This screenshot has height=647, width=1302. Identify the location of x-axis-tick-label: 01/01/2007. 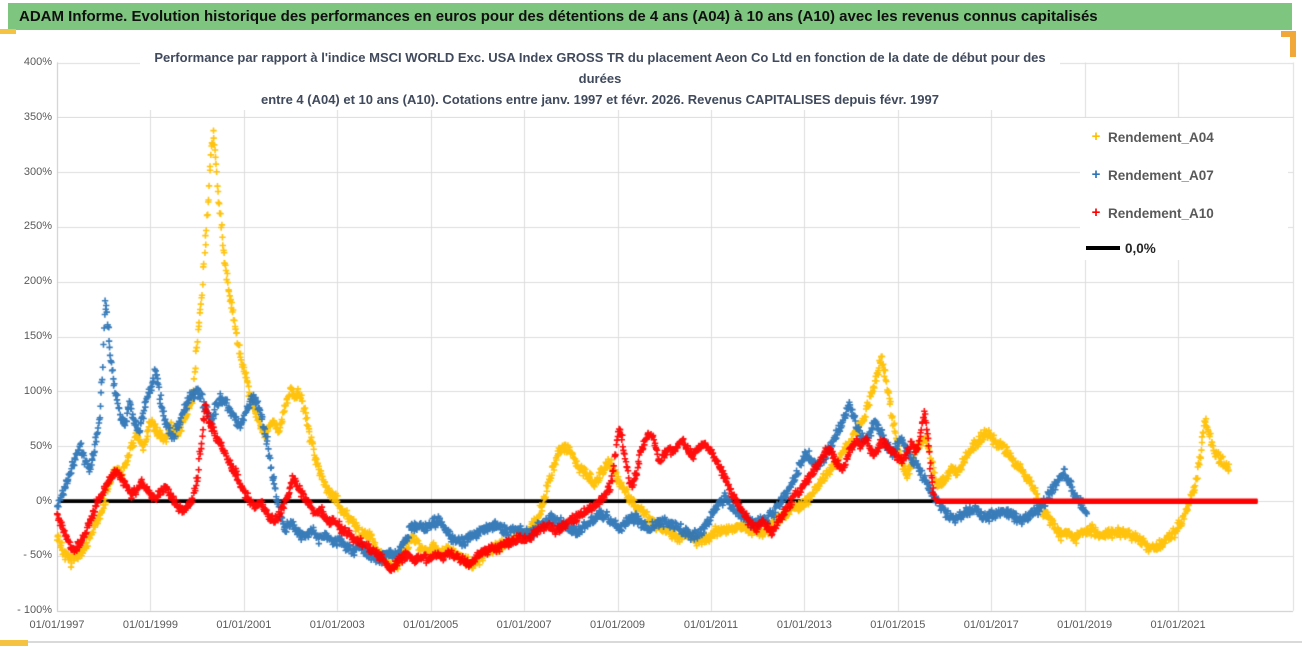
(524, 625).